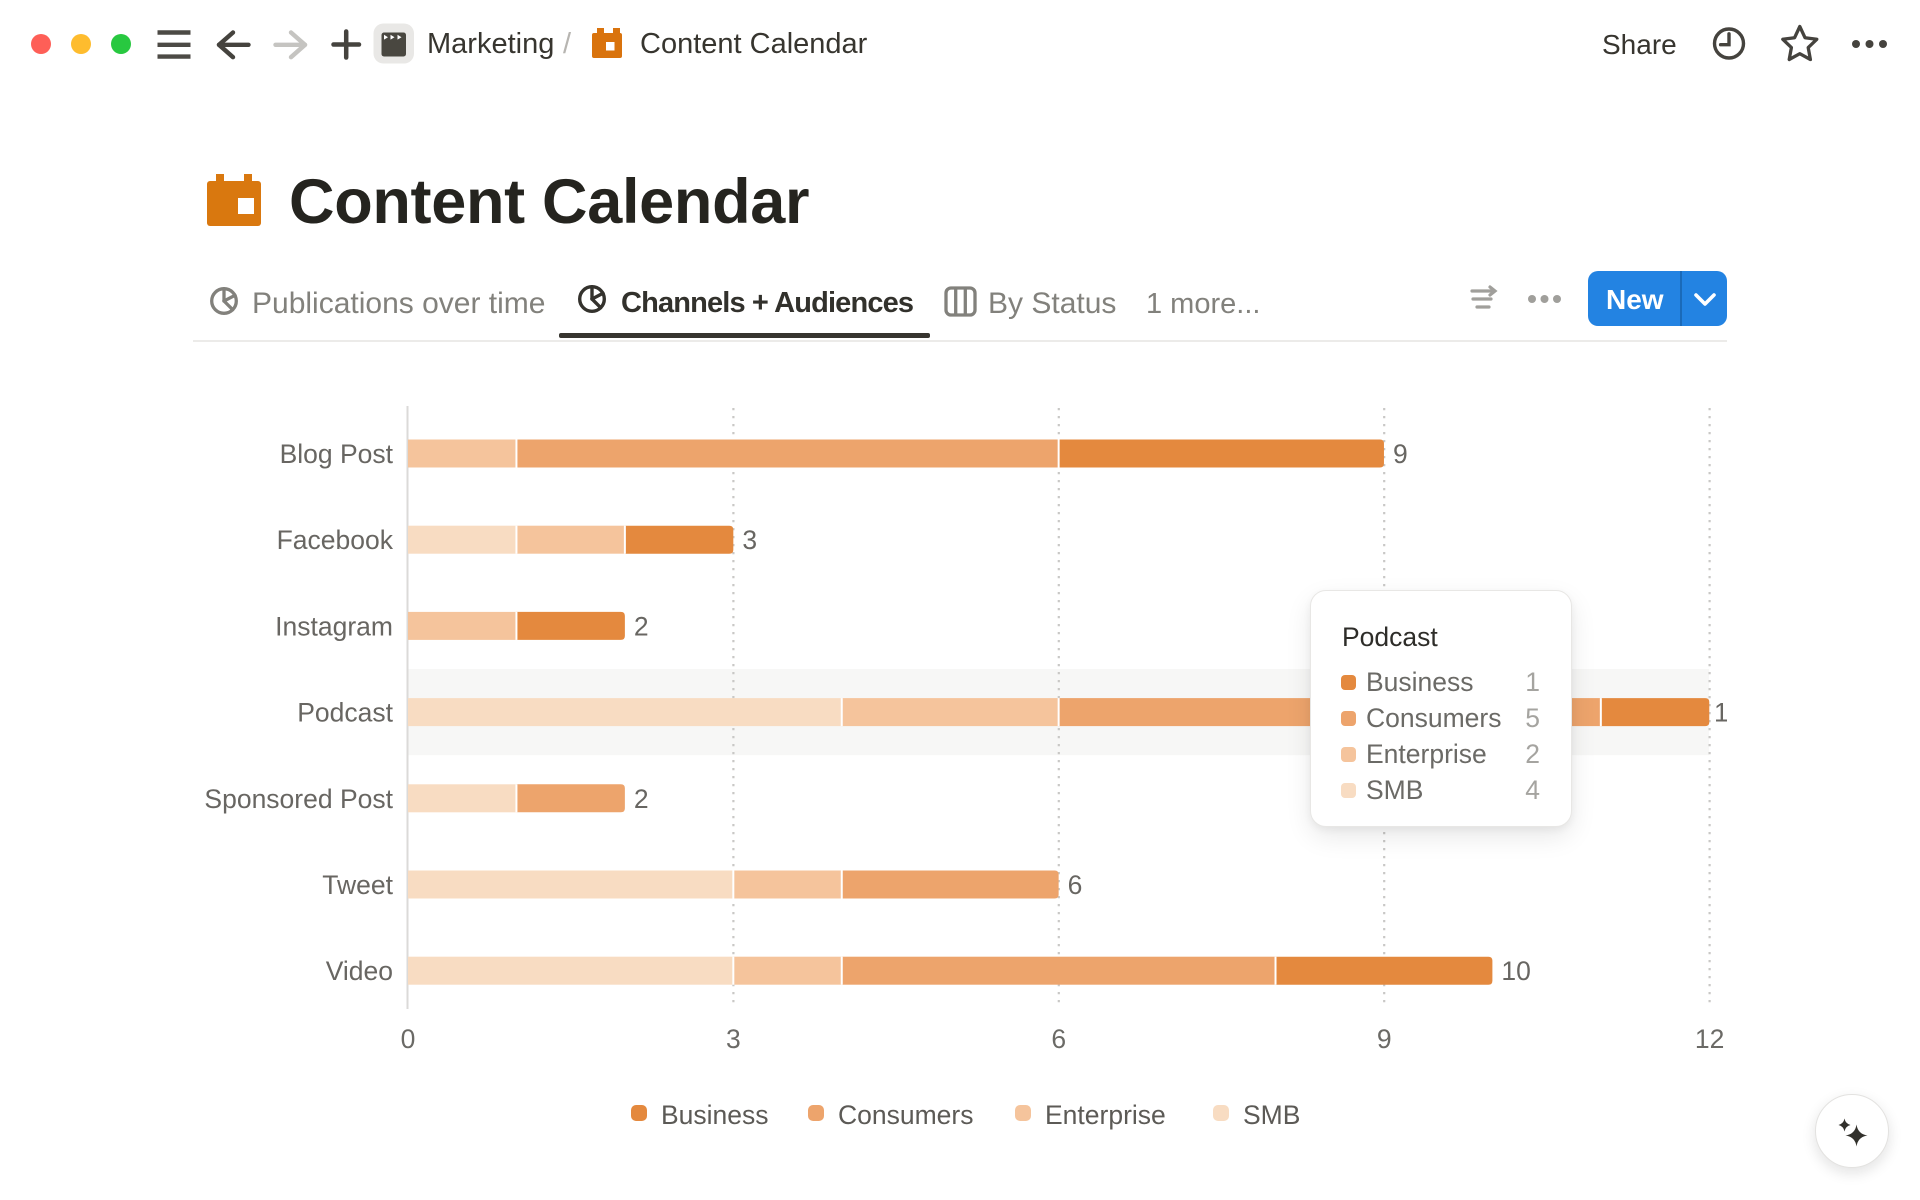 This screenshot has width=1920, height=1200. Describe the element at coordinates (906, 1115) in the screenshot. I see `svg-text: Consumers` at that location.